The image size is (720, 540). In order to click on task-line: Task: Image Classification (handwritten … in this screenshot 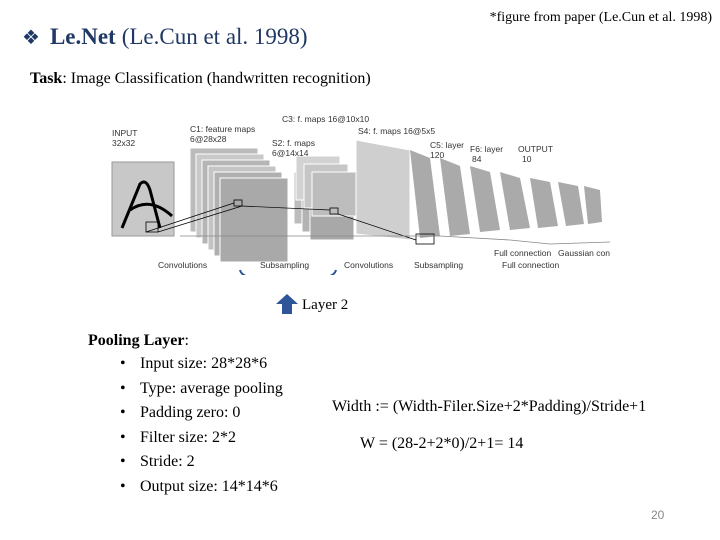, I will do `click(200, 79)`.